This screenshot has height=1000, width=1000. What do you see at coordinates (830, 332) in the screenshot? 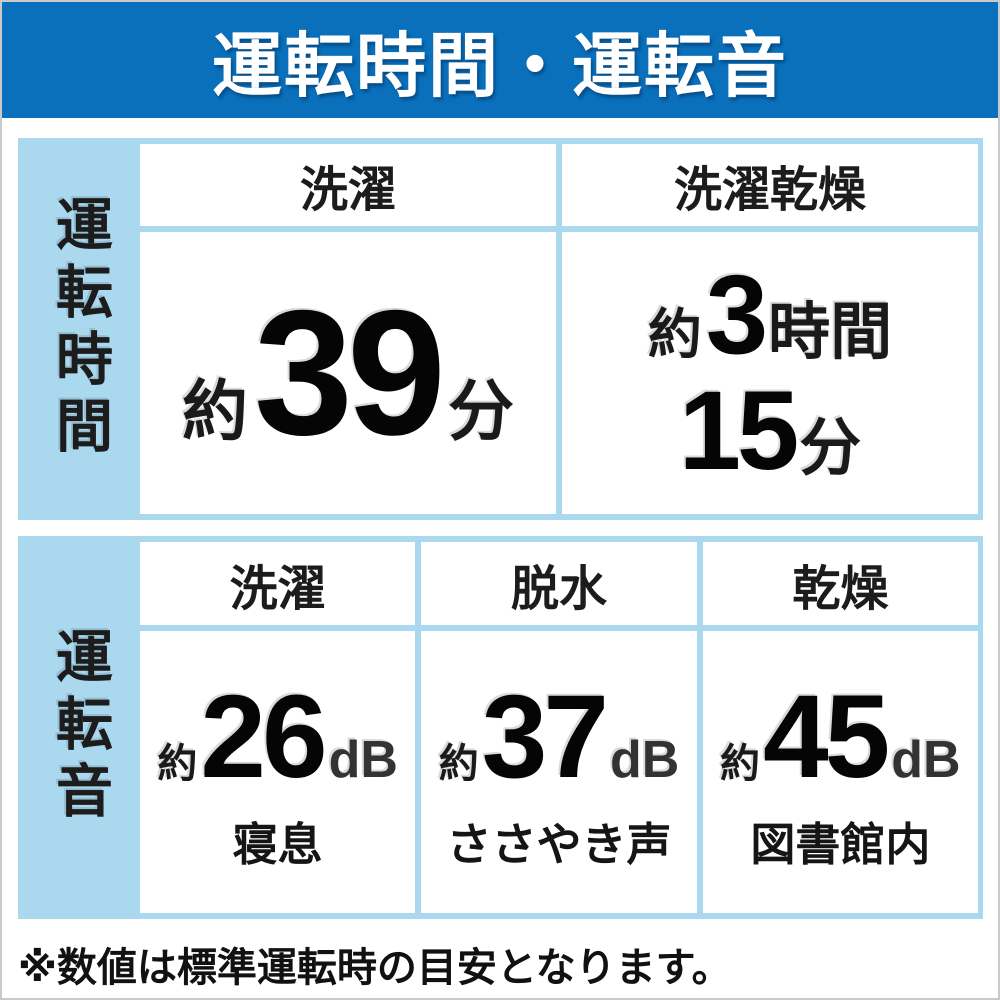
I see `wash-dry-time-hours-unit: 時間` at bounding box center [830, 332].